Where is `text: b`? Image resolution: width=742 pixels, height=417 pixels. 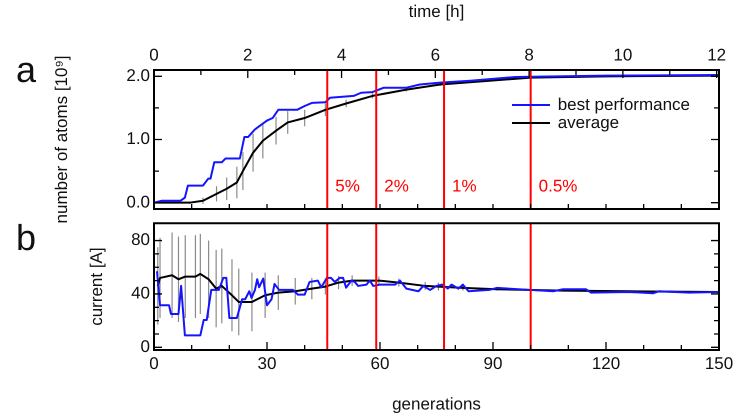 text: b is located at coordinates (26, 237).